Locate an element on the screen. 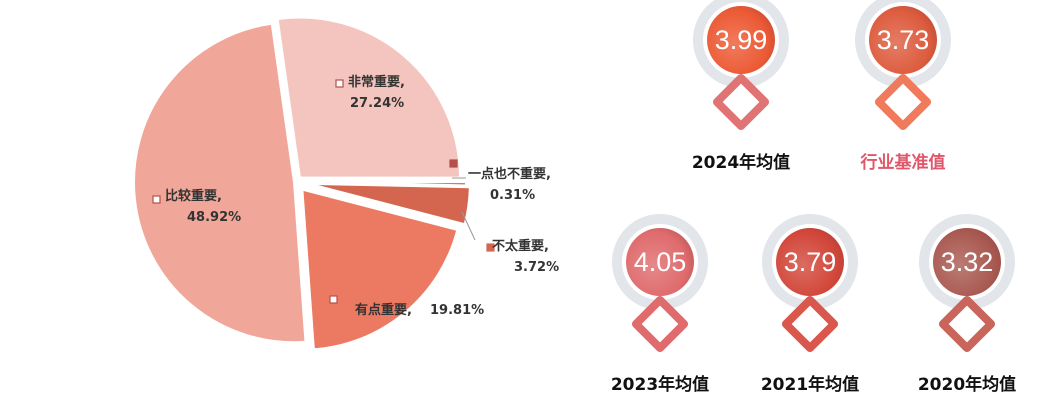 This screenshot has height=401, width=1064. score-badge: 3.32 is located at coordinates (967, 262).